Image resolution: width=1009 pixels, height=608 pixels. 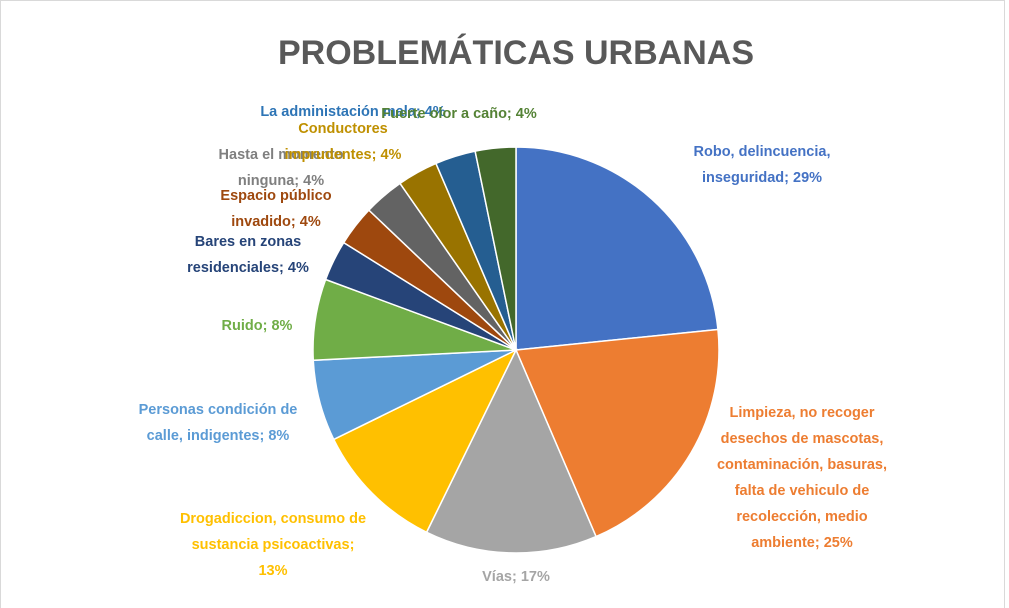 I want to click on label-line: residenciales; 4%, so click(x=248, y=268).